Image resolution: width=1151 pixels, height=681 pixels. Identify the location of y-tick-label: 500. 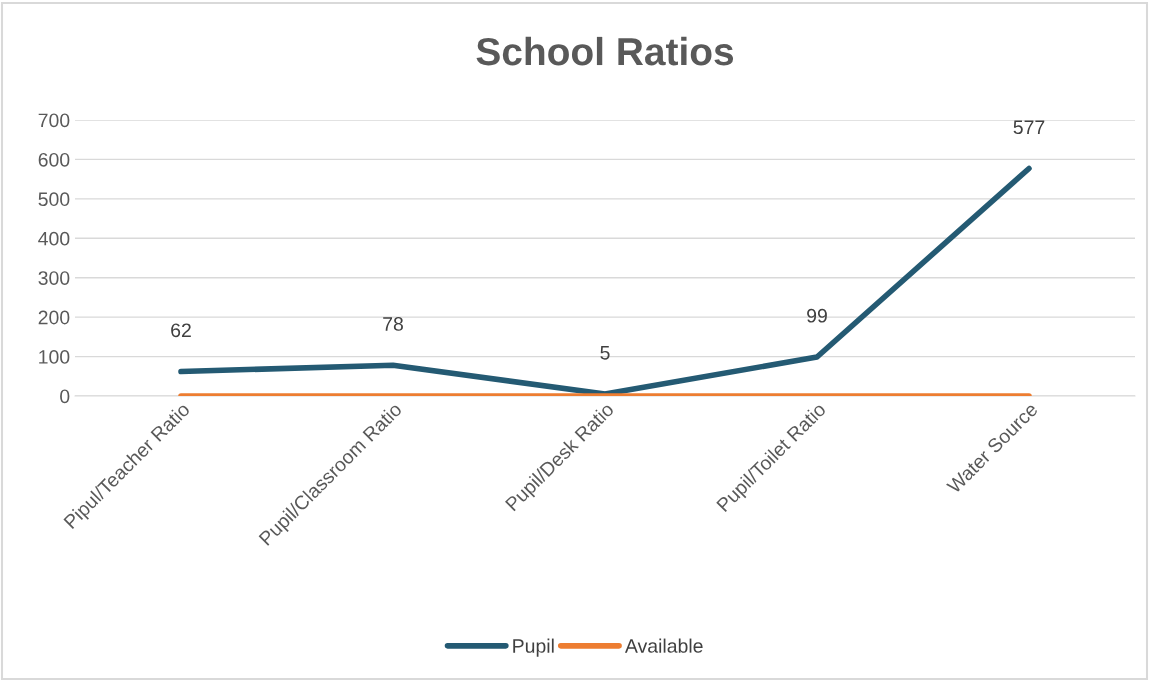
(54, 199).